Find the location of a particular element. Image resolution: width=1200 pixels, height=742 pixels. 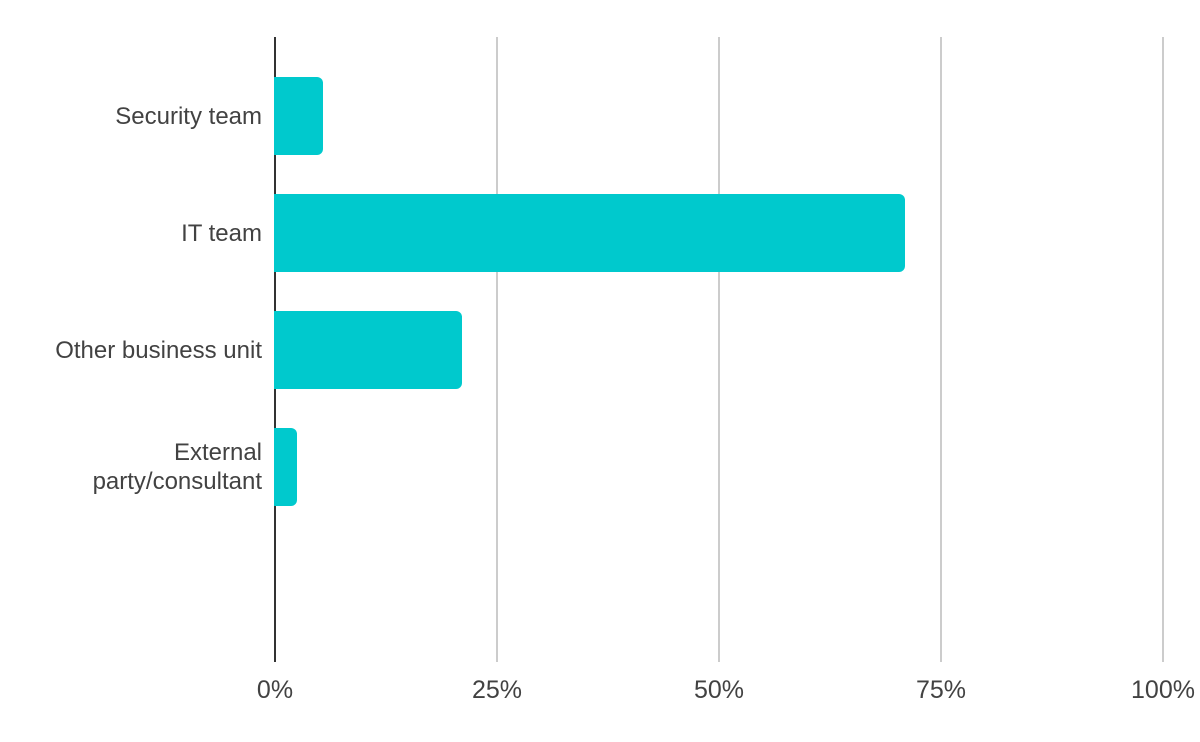

x-tick-label: 25% is located at coordinates (497, 690).